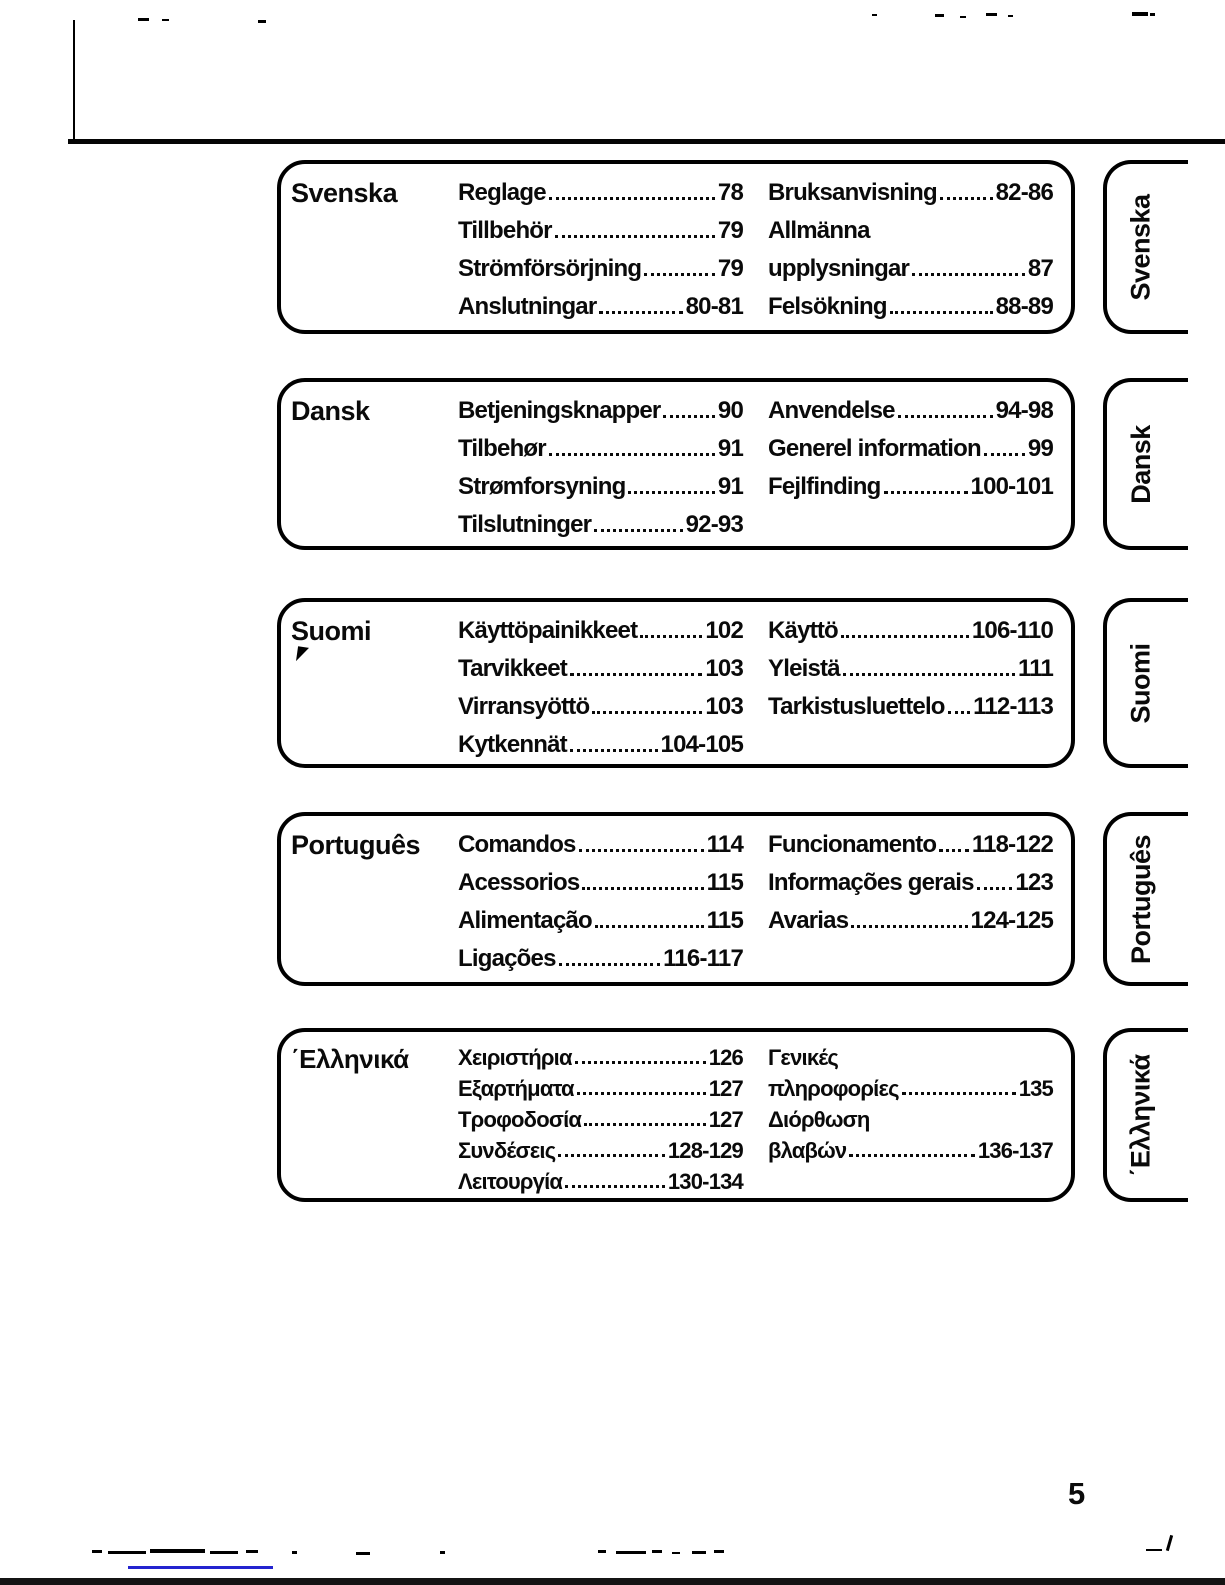 The height and width of the screenshot is (1585, 1225). Describe the element at coordinates (724, 630) in the screenshot. I see `toc-entry-pages: 102` at that location.